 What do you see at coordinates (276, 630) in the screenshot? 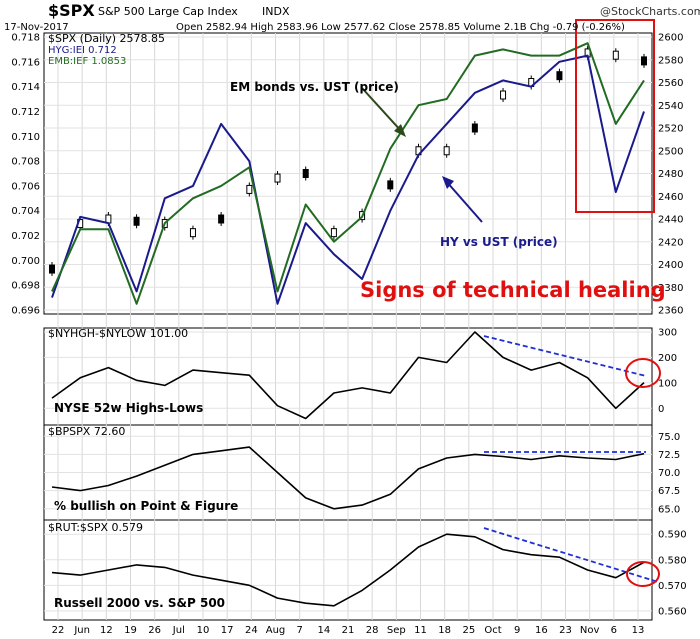
I see `x-tick-label: Aug` at bounding box center [276, 630].